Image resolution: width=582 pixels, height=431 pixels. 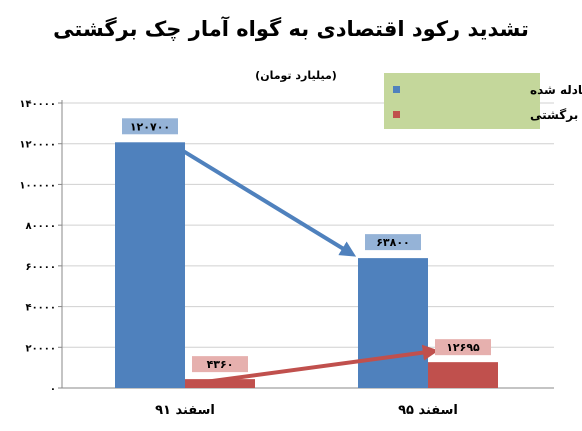 I want to click on legend-label-series-2: مبلغ چک برگشتی, so click(x=556, y=115).